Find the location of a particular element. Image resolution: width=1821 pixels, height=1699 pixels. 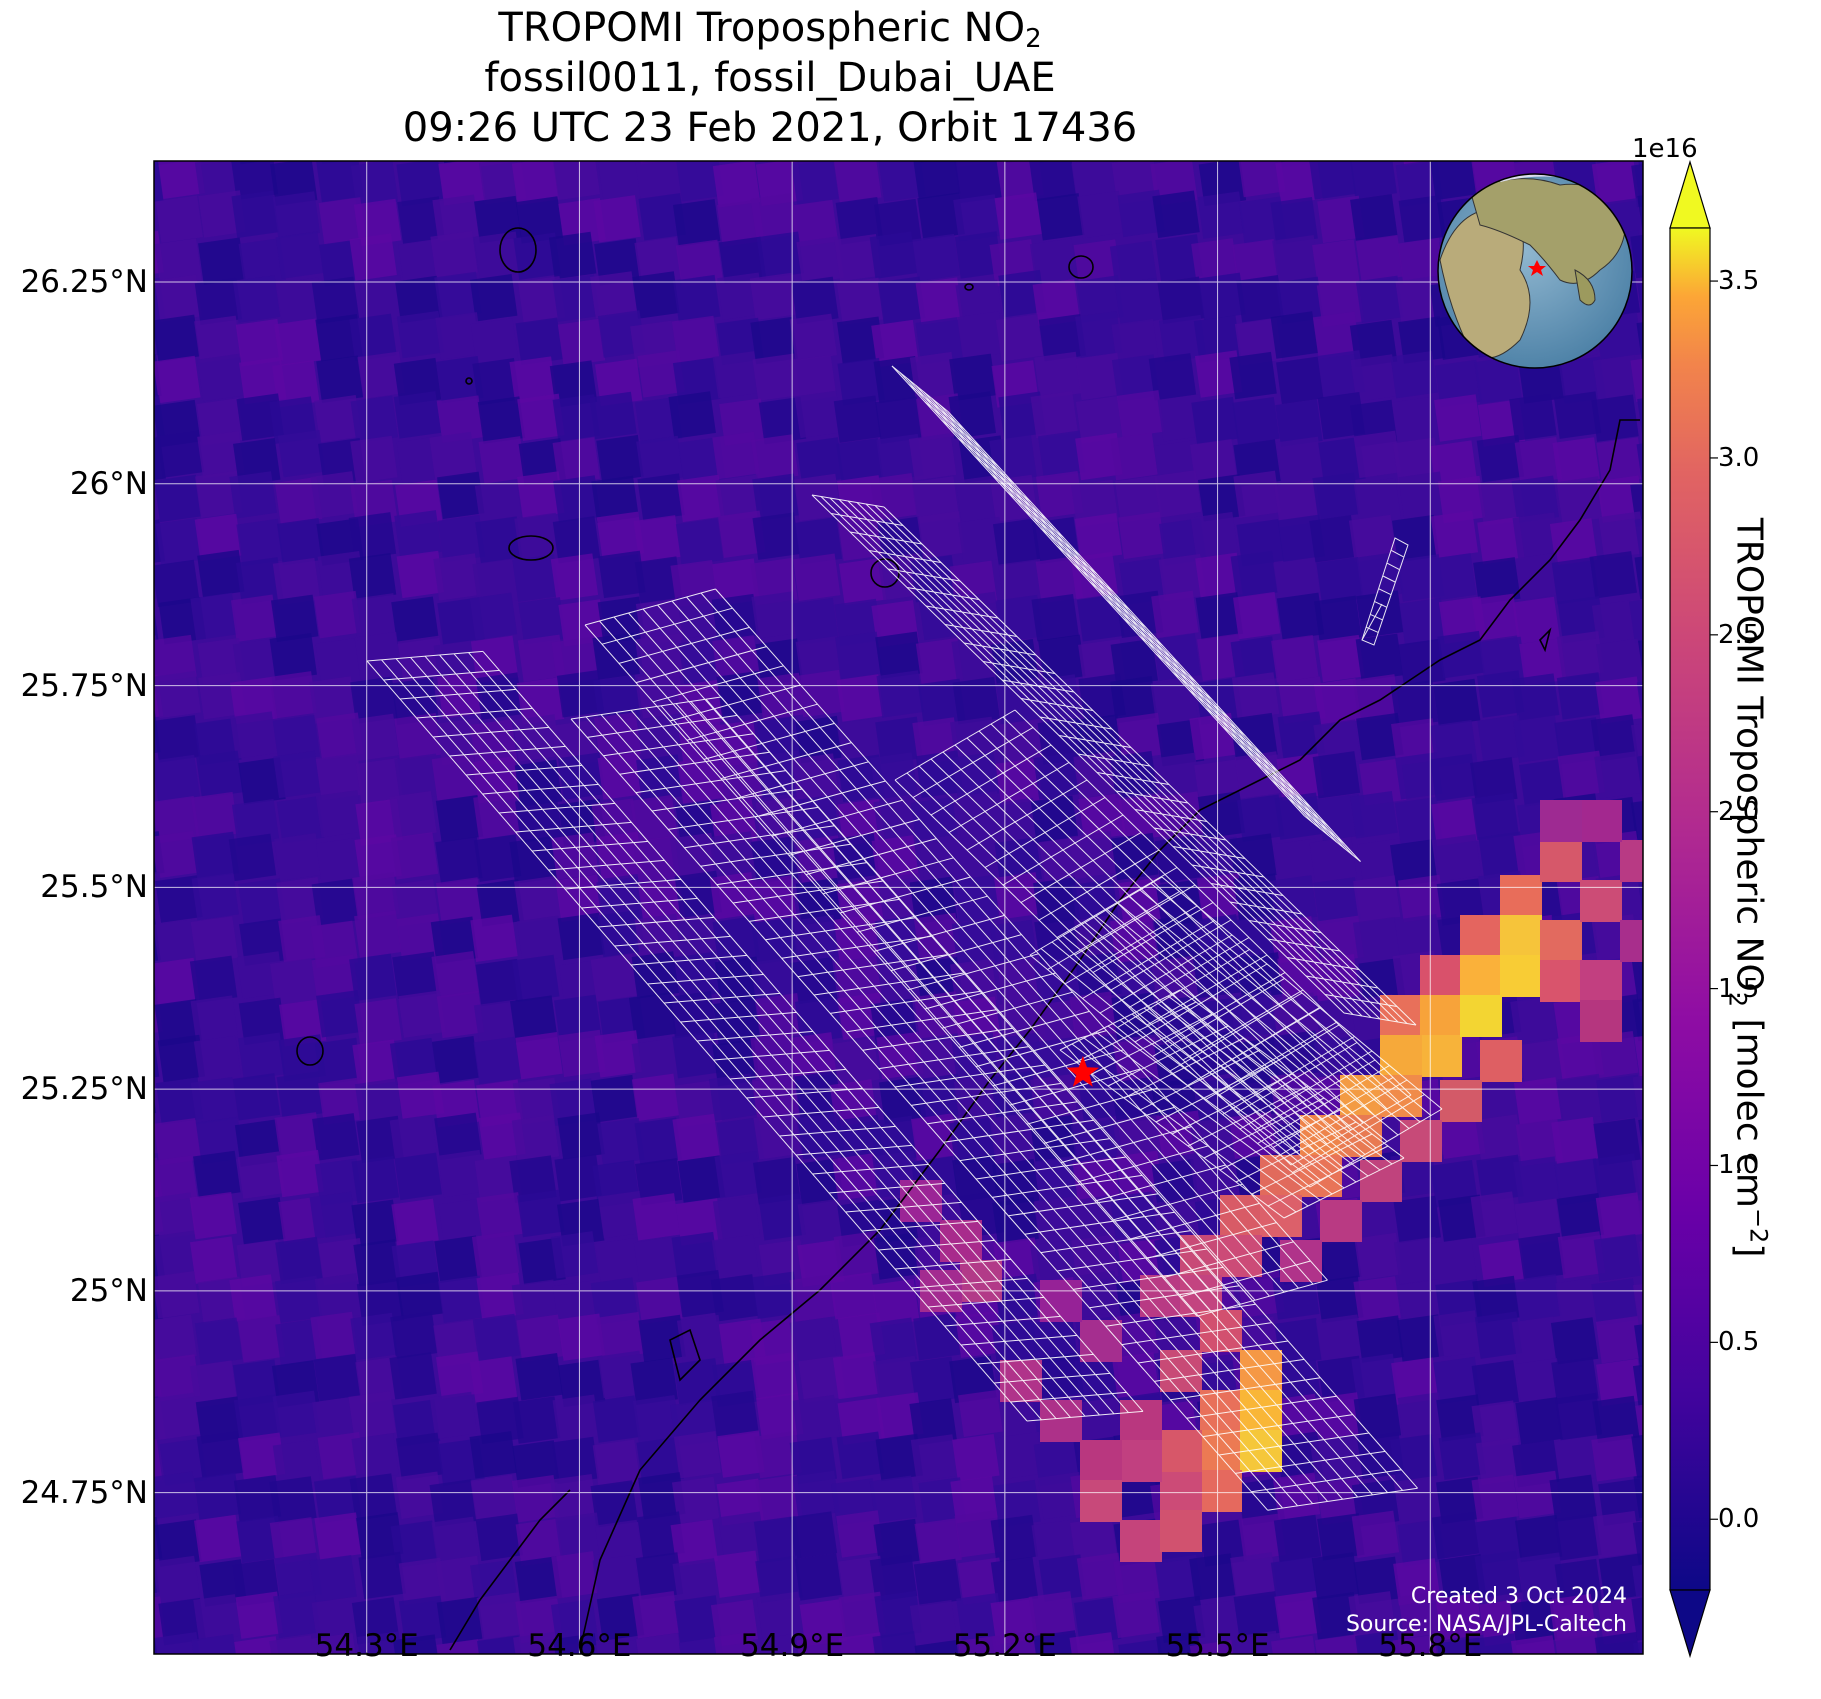

latitude-label: 24.75°N is located at coordinates (84, 1492).